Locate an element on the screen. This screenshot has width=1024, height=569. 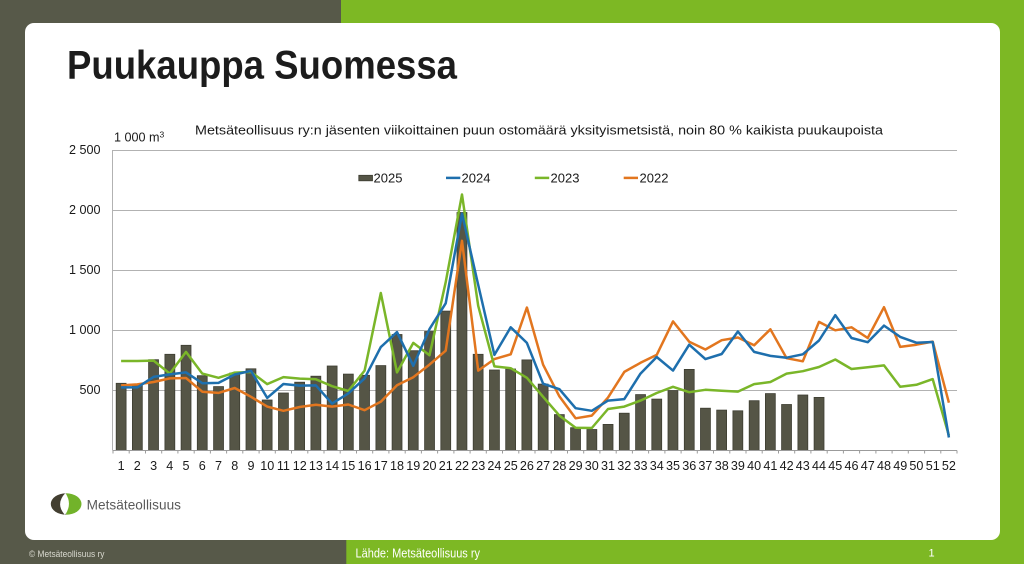
svg-text: 7 is located at coordinates (218, 466).